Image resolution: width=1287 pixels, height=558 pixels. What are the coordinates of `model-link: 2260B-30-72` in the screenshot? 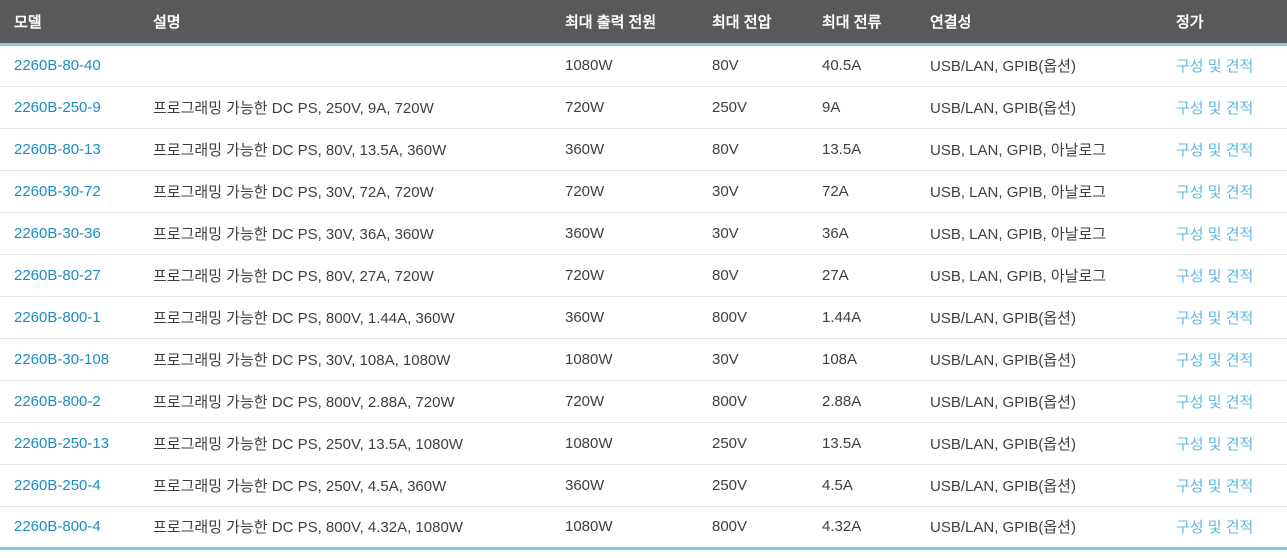 It's located at (57, 191).